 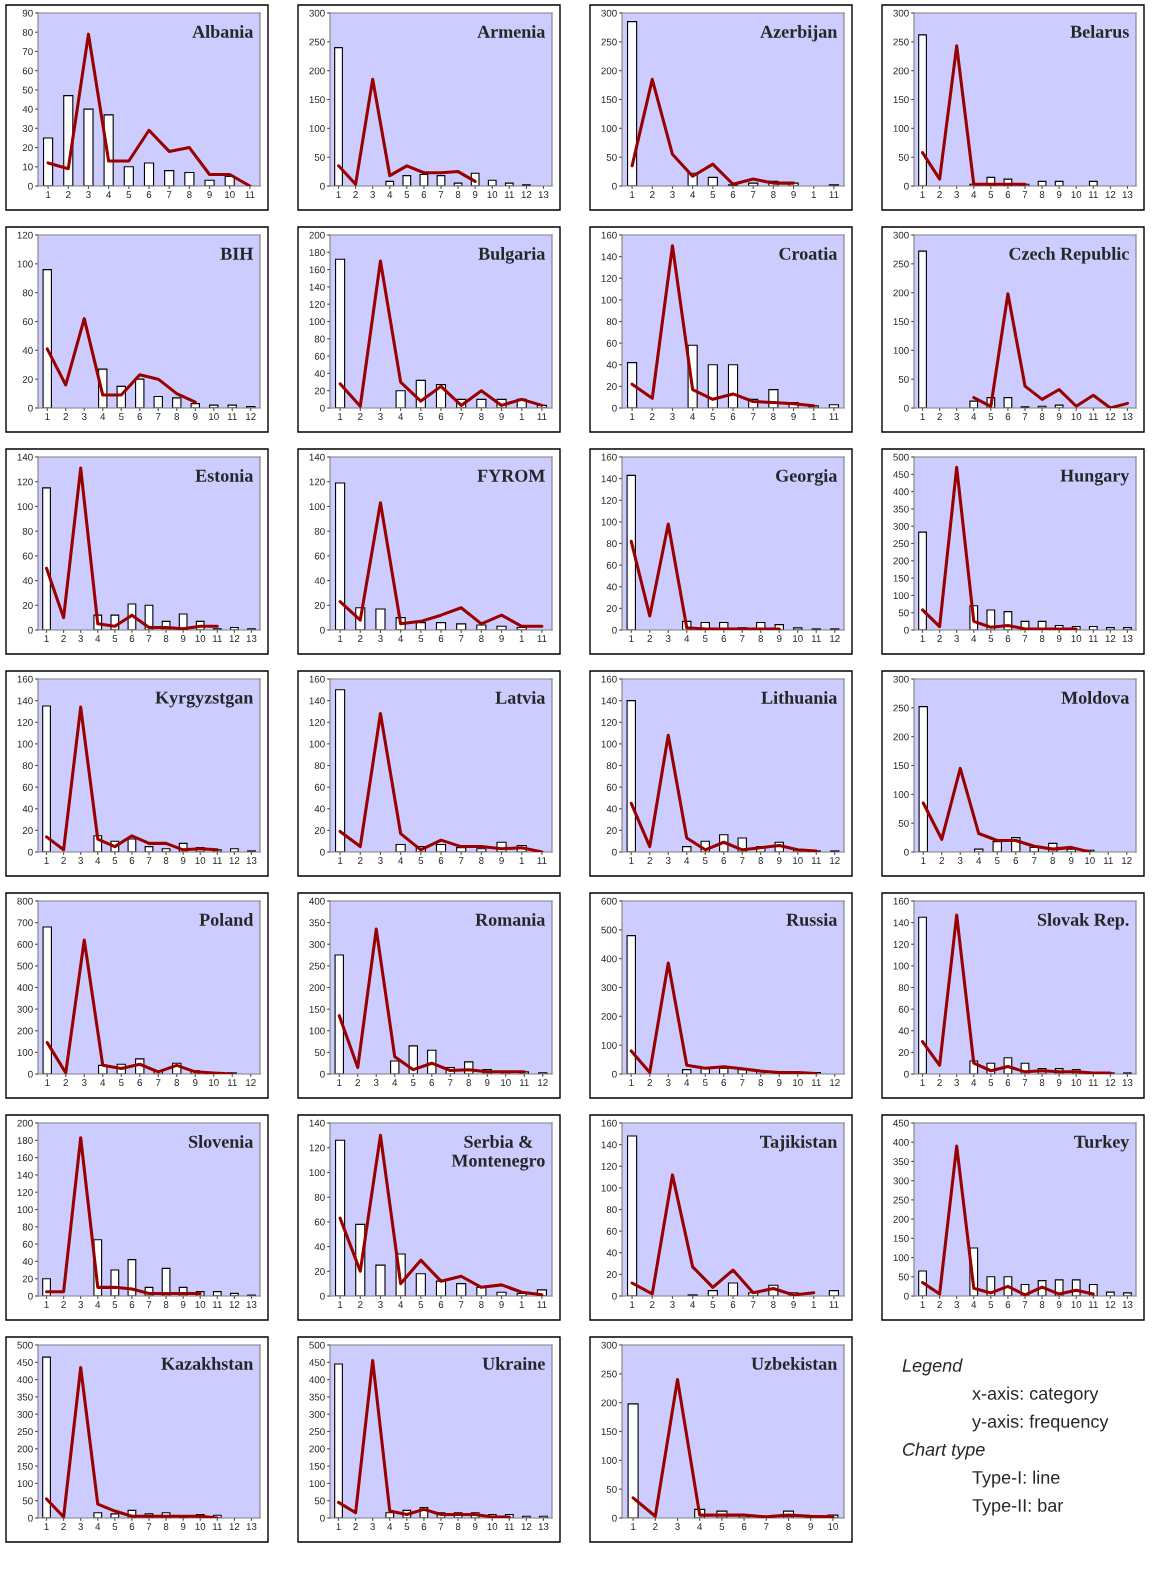 What do you see at coordinates (27, 13) in the screenshot?
I see `y-tick-label: 90` at bounding box center [27, 13].